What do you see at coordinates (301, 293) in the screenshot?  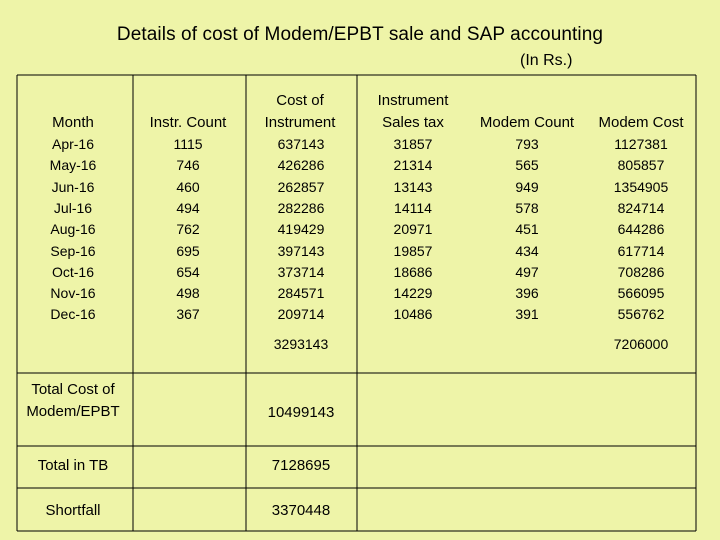 I see `table-cell-cost: 284571` at bounding box center [301, 293].